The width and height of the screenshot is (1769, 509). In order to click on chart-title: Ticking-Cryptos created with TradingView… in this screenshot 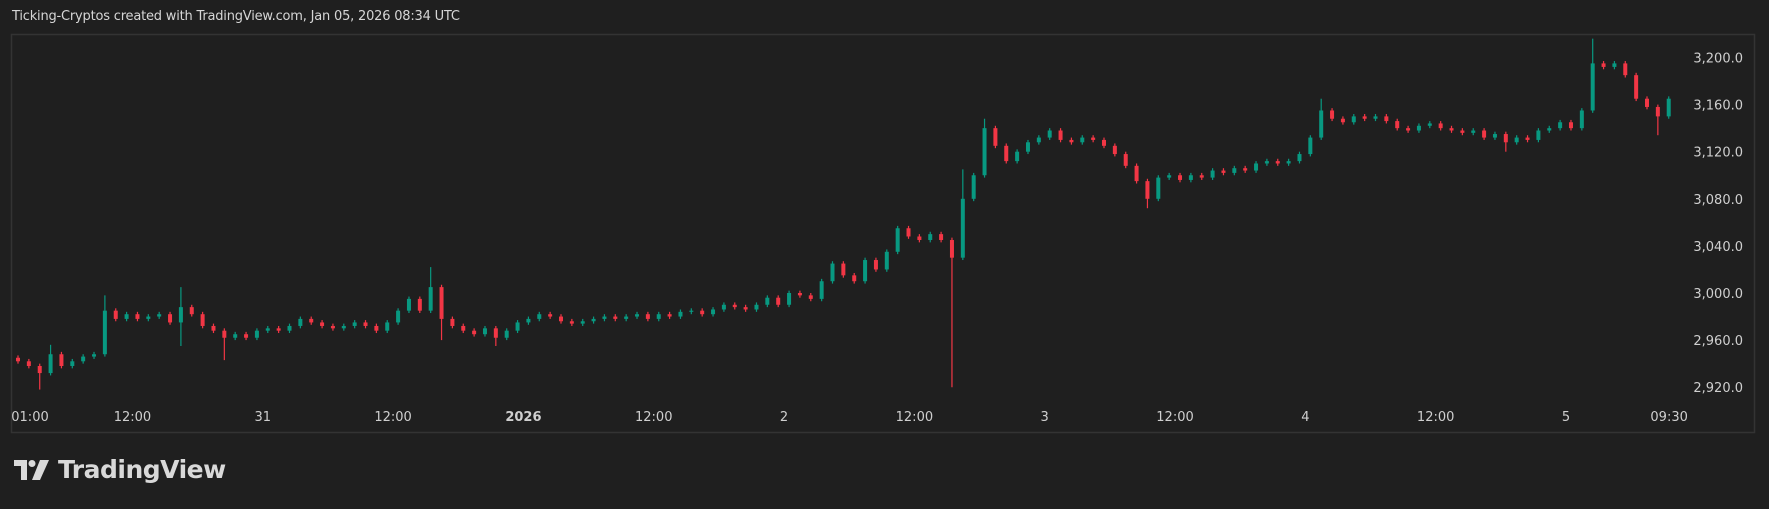, I will do `click(236, 16)`.